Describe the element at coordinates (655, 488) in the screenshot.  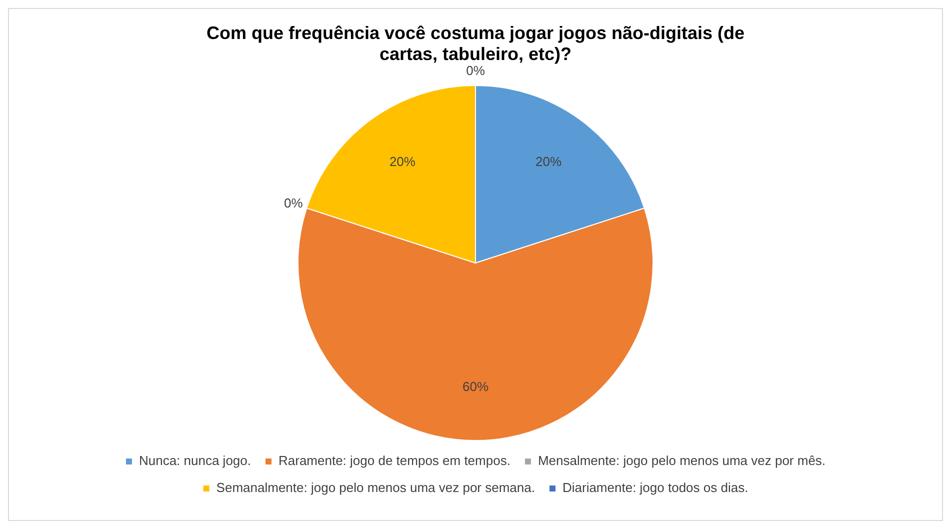
I see `legend-label: Diariamente: jogo todos os dias.` at that location.